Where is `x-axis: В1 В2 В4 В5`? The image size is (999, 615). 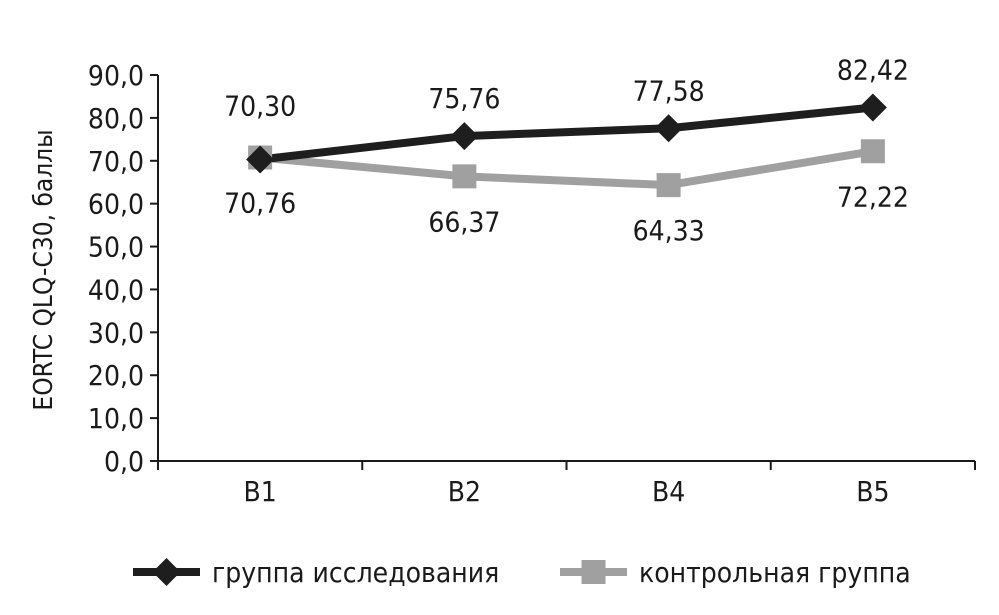 x-axis: В1 В2 В4 В5 is located at coordinates (566, 484).